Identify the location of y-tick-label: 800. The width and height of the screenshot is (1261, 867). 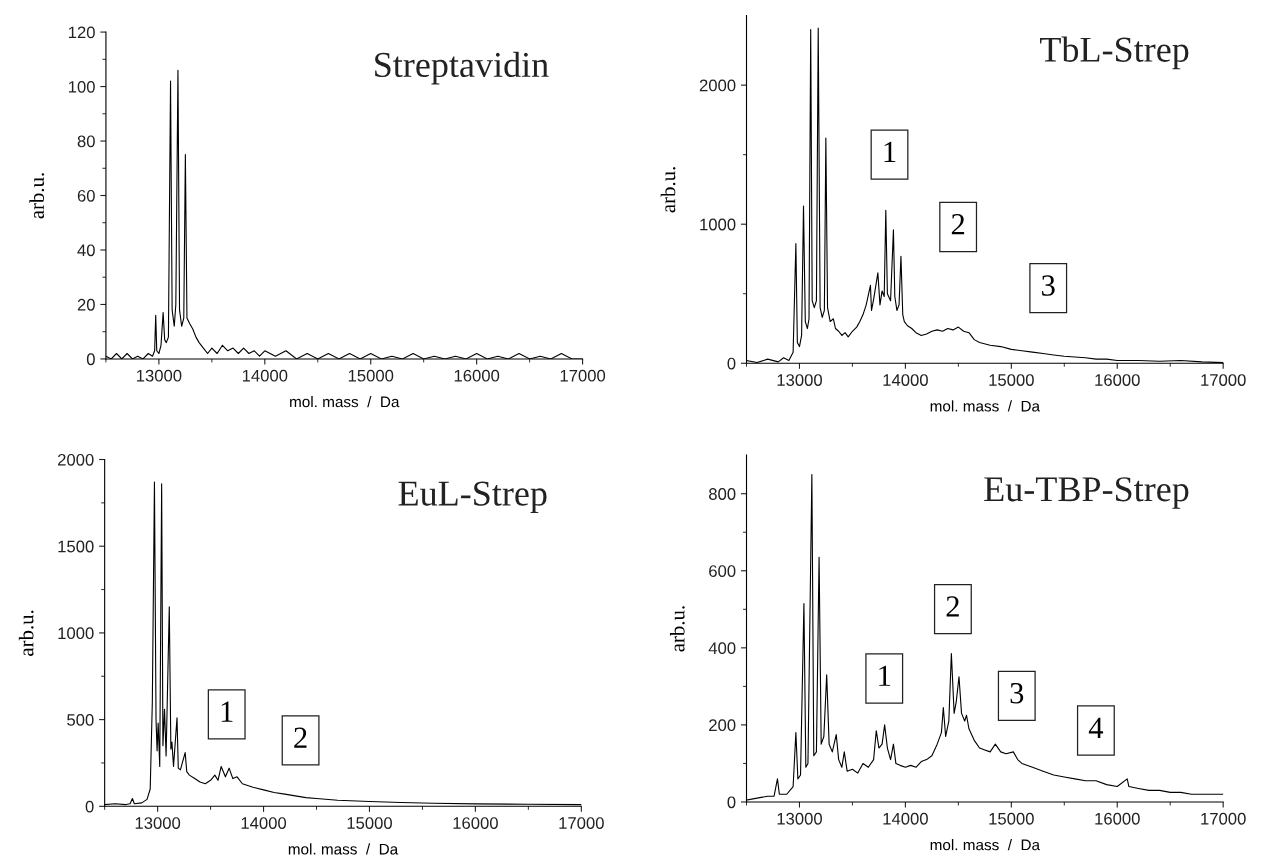
(722, 494).